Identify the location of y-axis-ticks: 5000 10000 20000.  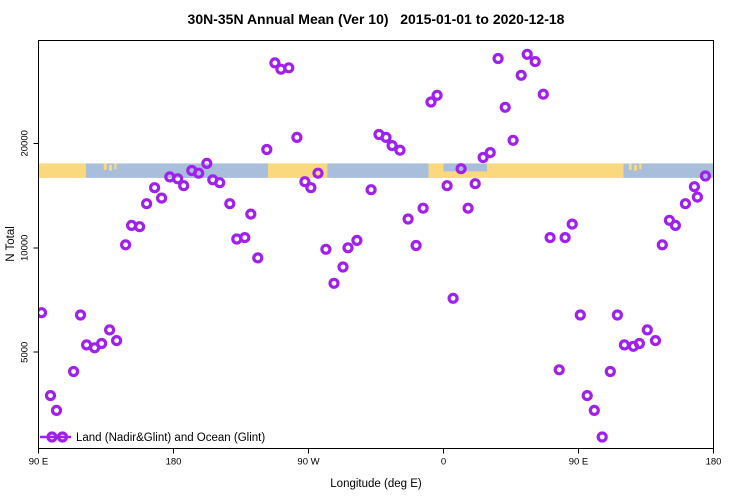
(29, 246).